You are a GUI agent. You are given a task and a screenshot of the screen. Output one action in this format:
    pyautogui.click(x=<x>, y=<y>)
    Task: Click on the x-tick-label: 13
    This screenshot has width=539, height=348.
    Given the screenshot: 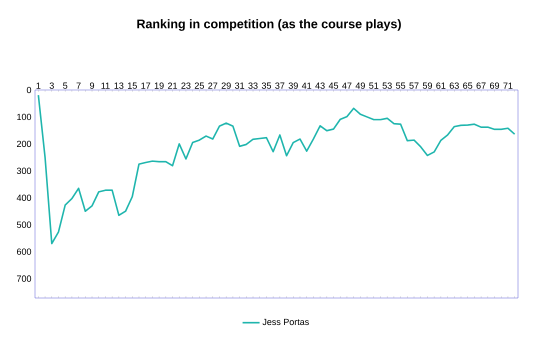 What is the action you would take?
    pyautogui.click(x=119, y=85)
    